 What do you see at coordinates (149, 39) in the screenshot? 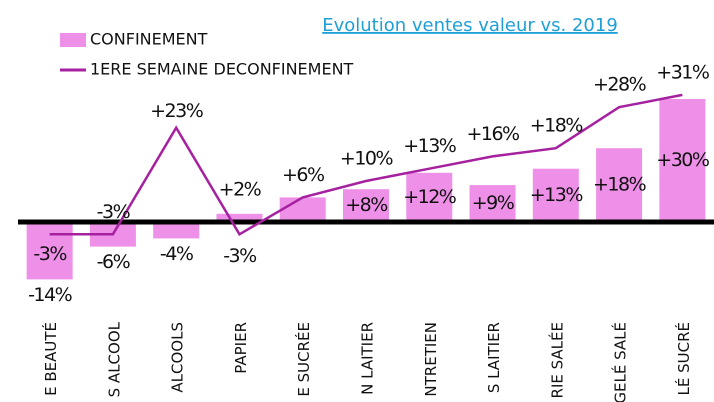
I see `legend-label: CONFINEMENT` at bounding box center [149, 39].